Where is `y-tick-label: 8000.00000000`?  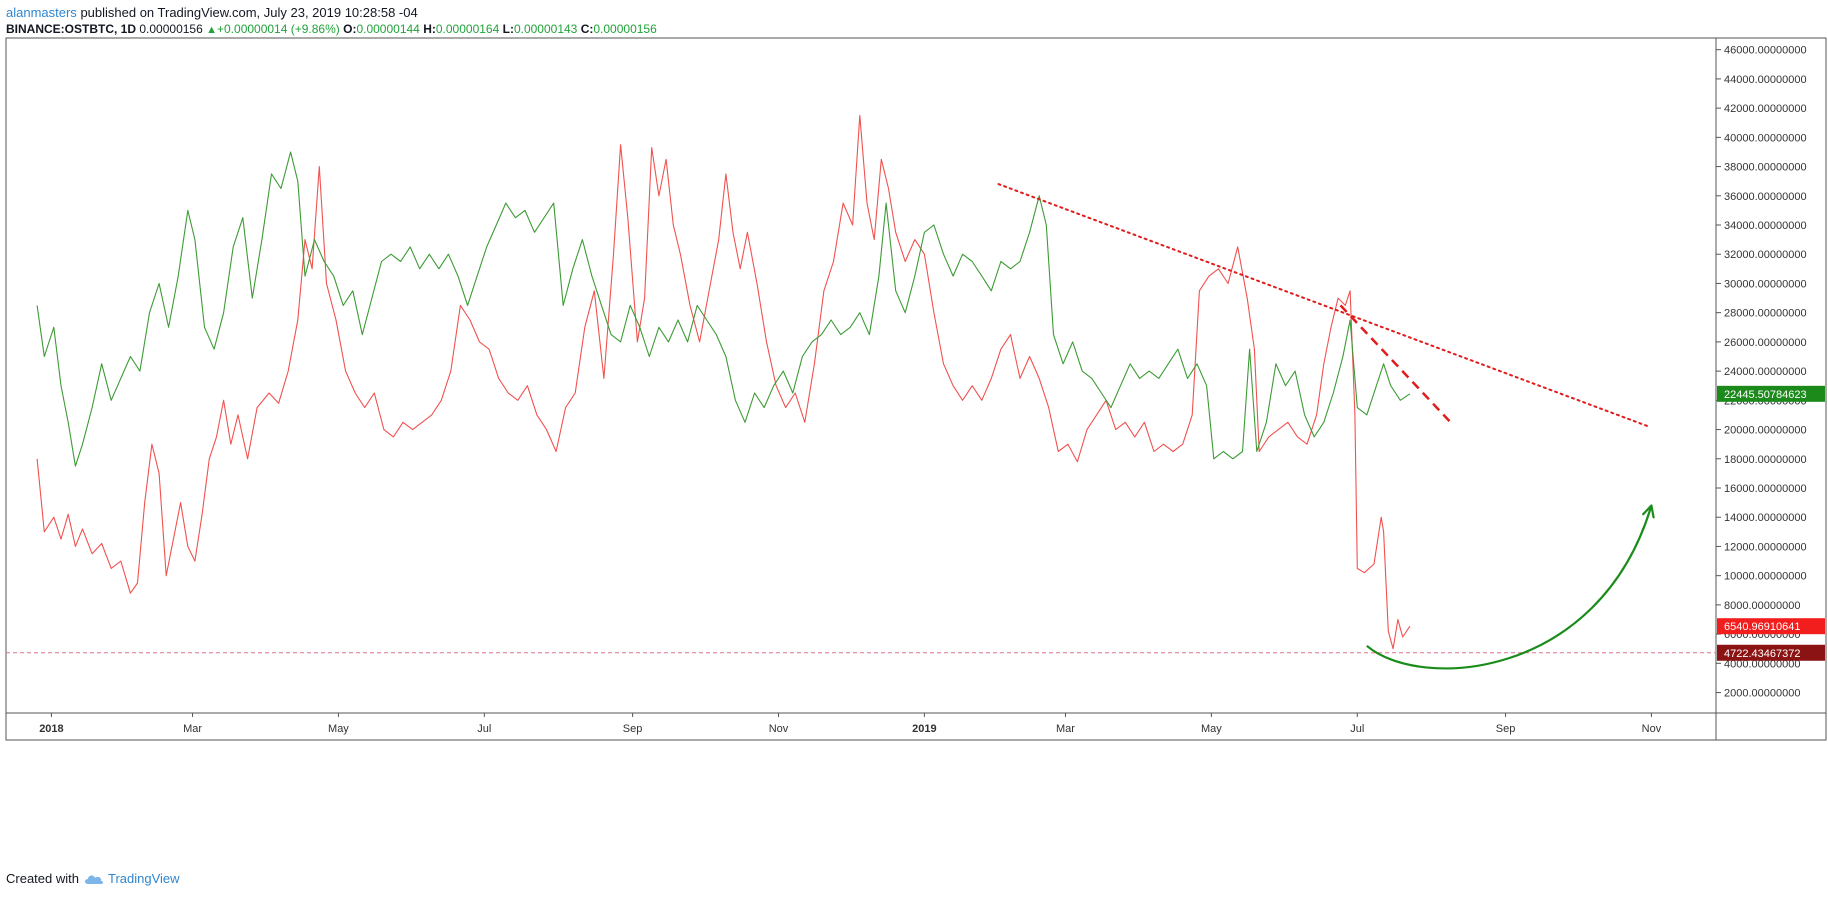
y-tick-label: 8000.00000000 is located at coordinates (1762, 606).